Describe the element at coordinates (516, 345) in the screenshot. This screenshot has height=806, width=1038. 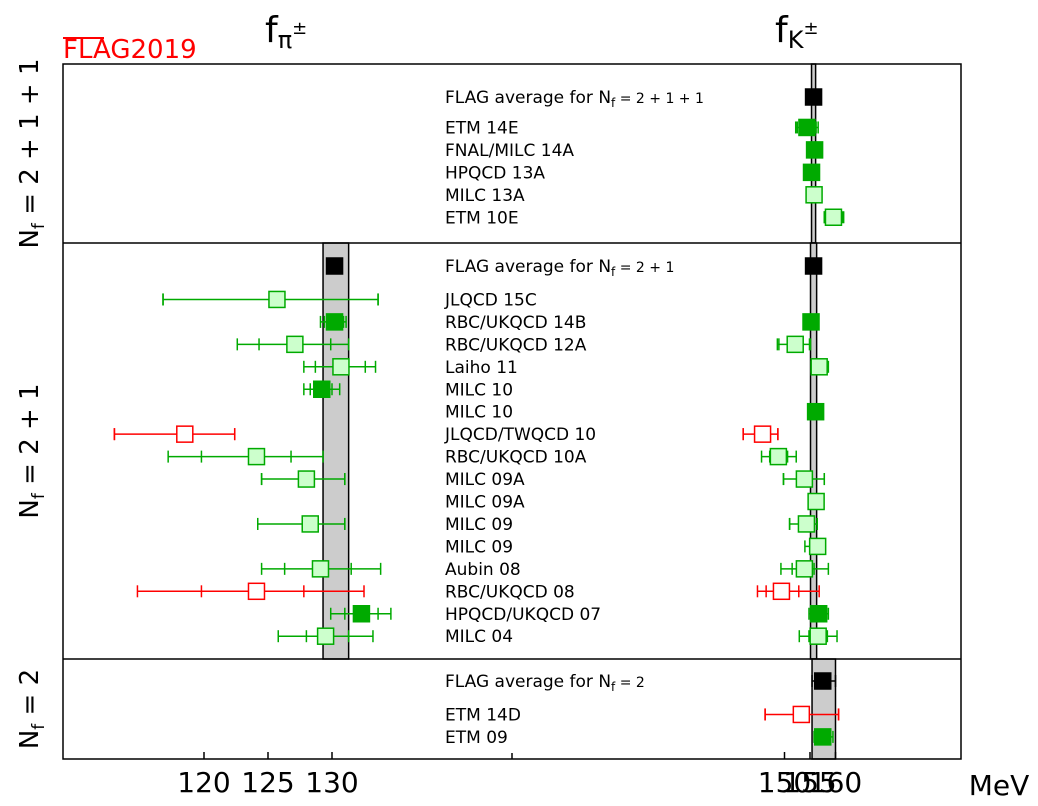
I see `row-label: RBC/UKQCD 12A` at that location.